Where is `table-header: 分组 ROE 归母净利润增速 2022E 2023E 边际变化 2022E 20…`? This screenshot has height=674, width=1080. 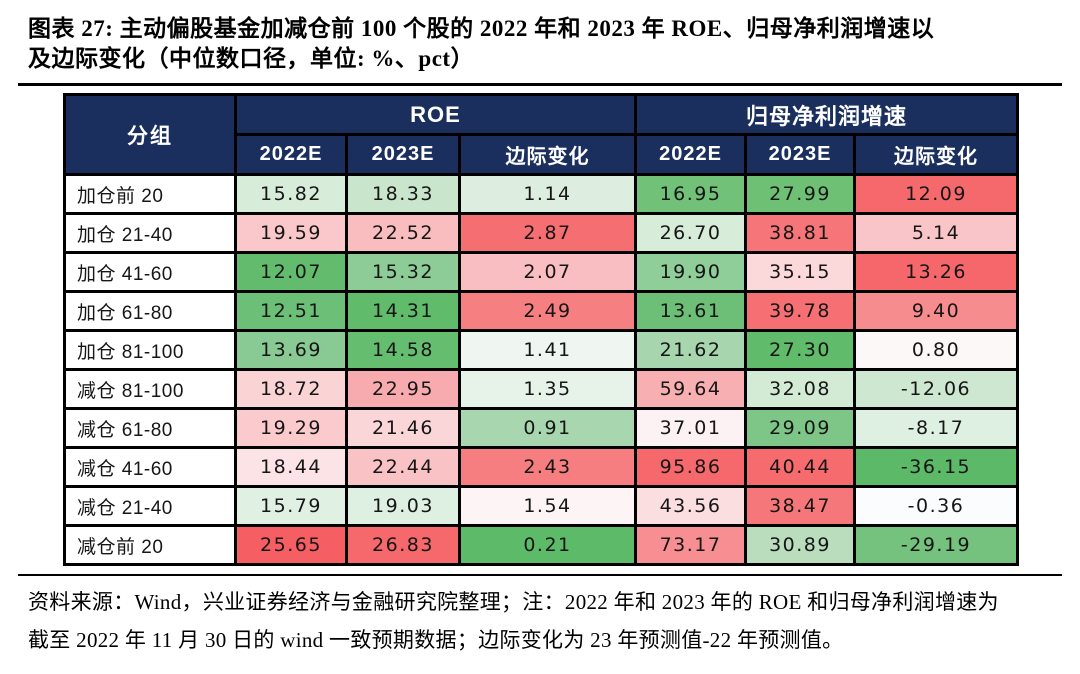
table-header: 分组 ROE 归母净利润增速 2022E 2023E 边际变化 2022E 20… is located at coordinates (541, 134).